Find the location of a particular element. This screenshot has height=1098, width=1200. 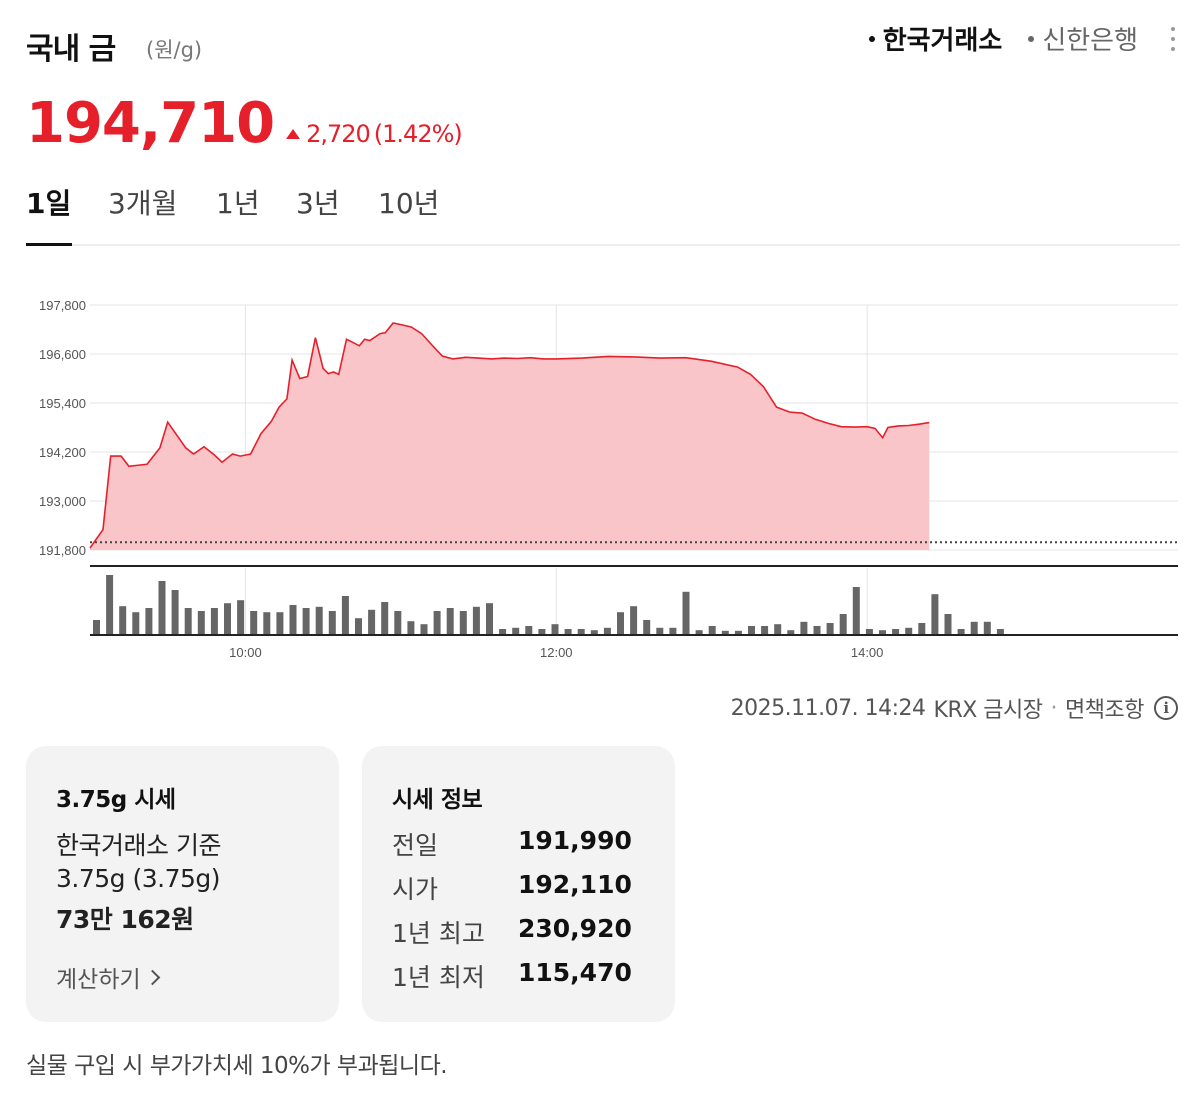

info-icon: i is located at coordinates (1166, 708).